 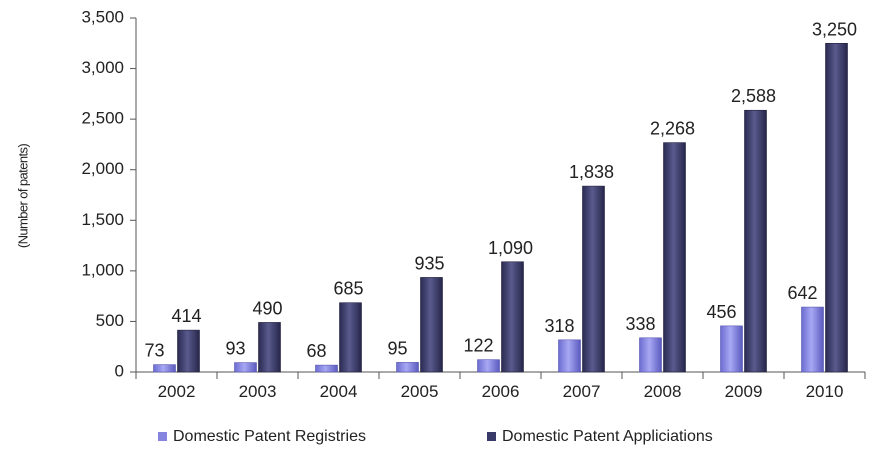 What do you see at coordinates (119, 370) in the screenshot?
I see `y-tick-label: 0` at bounding box center [119, 370].